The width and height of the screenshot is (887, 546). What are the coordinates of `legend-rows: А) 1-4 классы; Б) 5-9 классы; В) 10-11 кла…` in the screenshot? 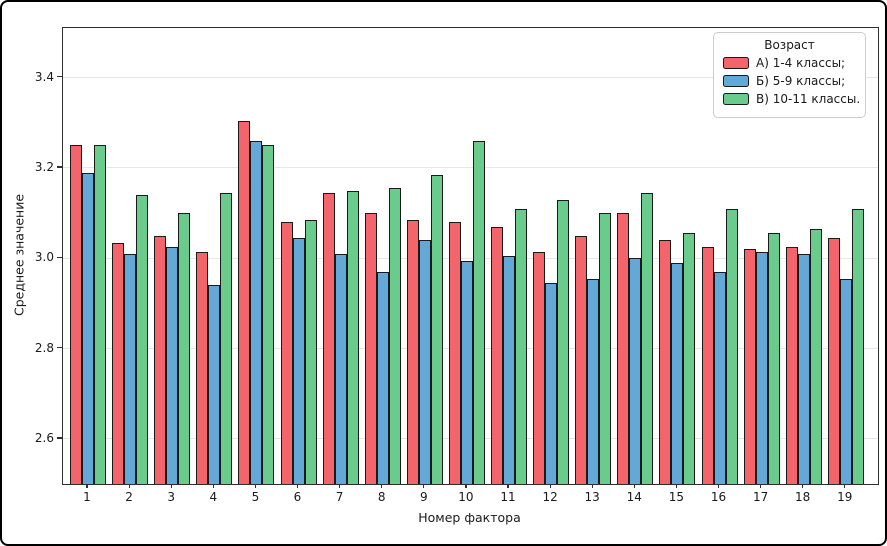 It's located at (791, 81).